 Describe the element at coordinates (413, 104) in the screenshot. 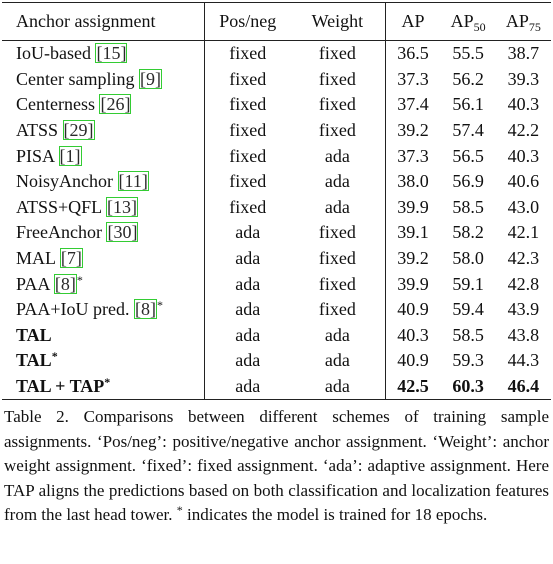

I see `metric-cell: 37.4` at that location.